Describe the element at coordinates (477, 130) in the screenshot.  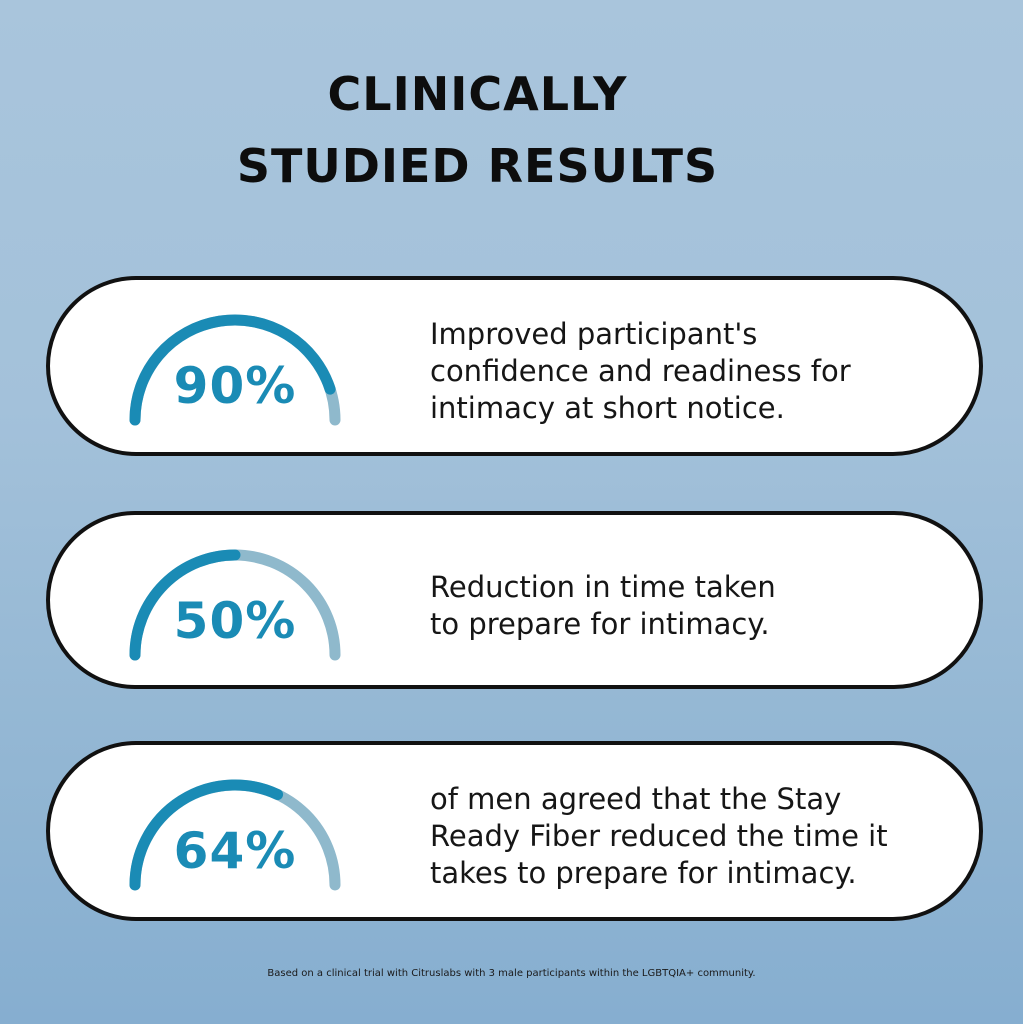
I see `page-title: CLINICALLY STUDIED RESULTS` at that location.